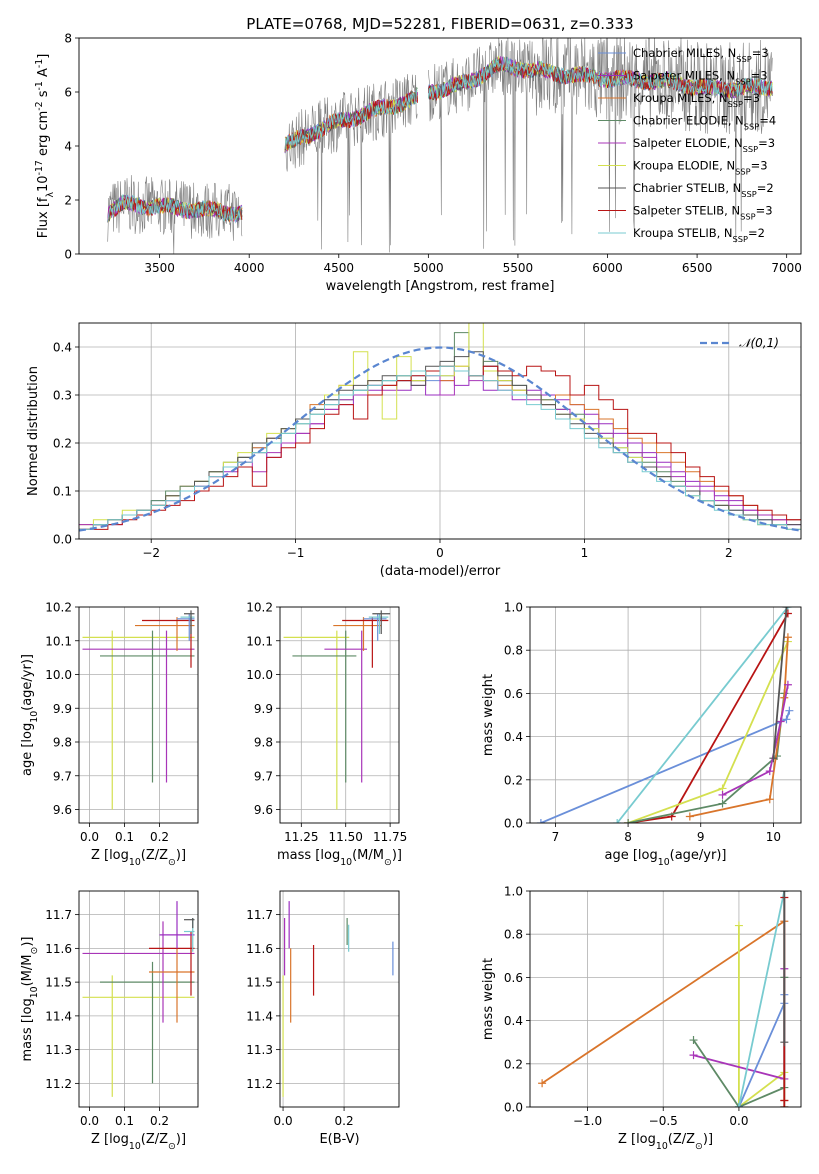 Image resolution: width=819 pixels, height=1174 pixels. I want to click on legend-label: Chabrier ELODIE, NSSP=4, so click(704, 123).